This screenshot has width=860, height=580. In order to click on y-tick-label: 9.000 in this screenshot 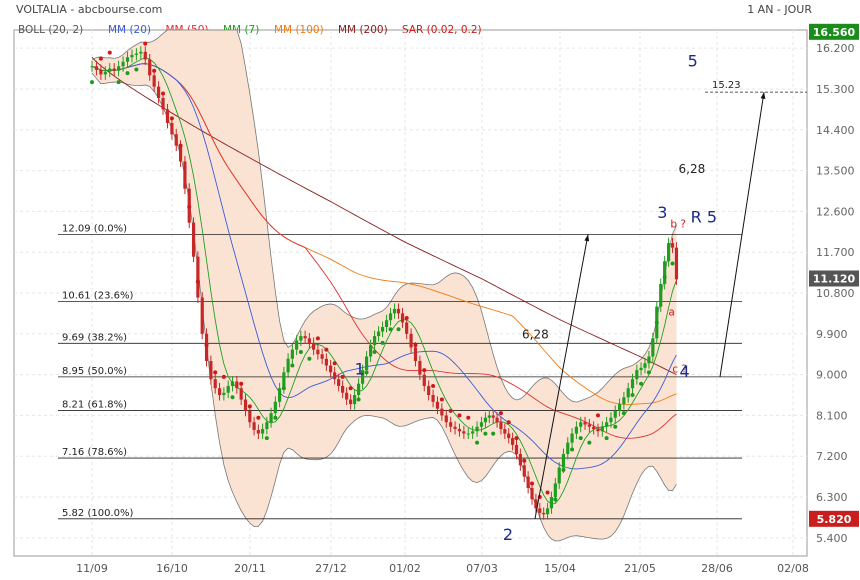, I will do `click(832, 375)`.